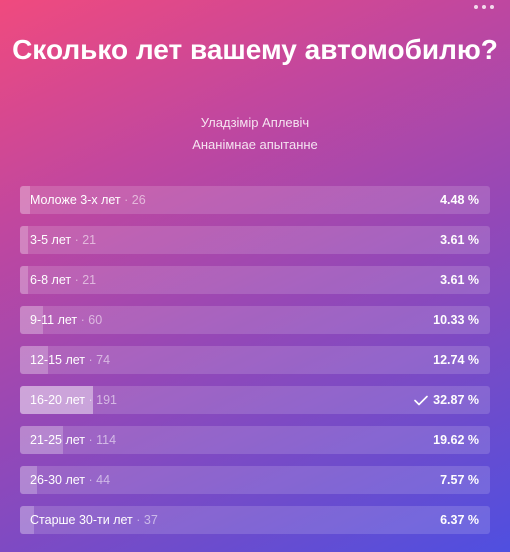 This screenshot has width=510, height=552. What do you see at coordinates (459, 520) in the screenshot?
I see `option-percent: 6.37 %` at bounding box center [459, 520].